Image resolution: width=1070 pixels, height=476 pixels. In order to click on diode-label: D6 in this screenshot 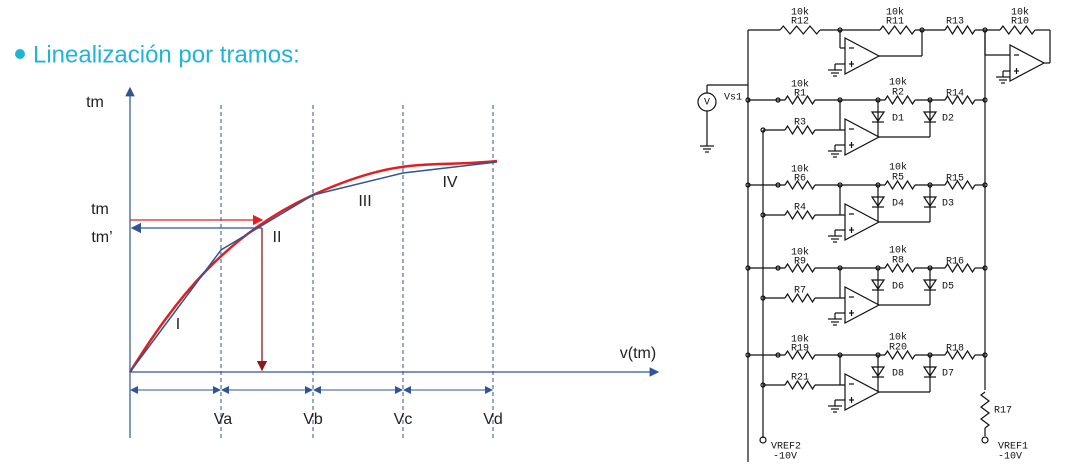, I will do `click(898, 287)`.